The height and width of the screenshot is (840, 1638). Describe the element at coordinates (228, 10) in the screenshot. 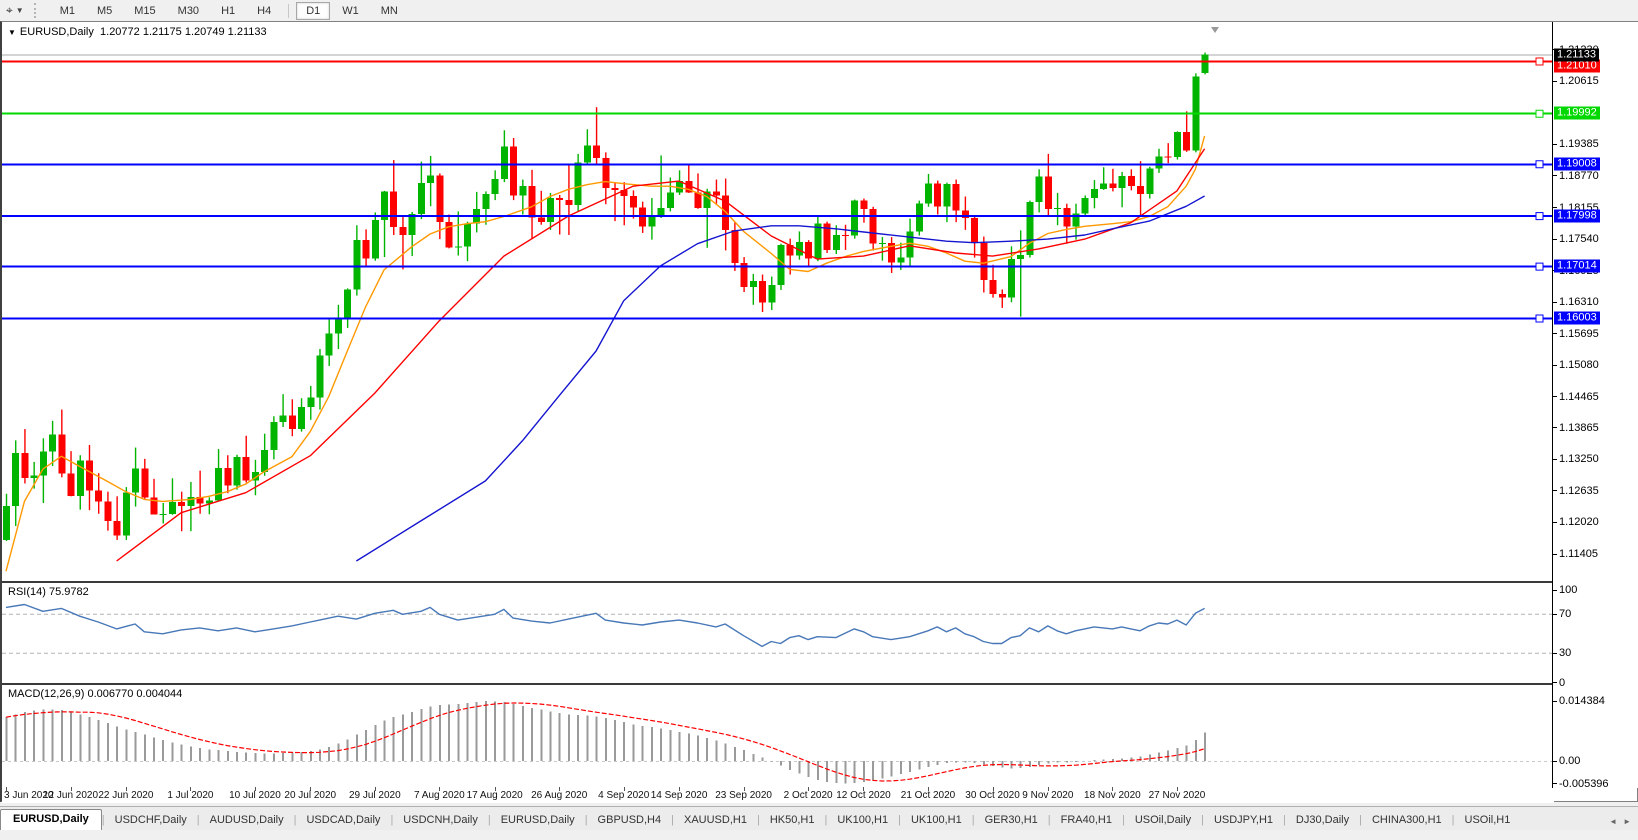

I see `timeframe-button-h1: H1` at that location.